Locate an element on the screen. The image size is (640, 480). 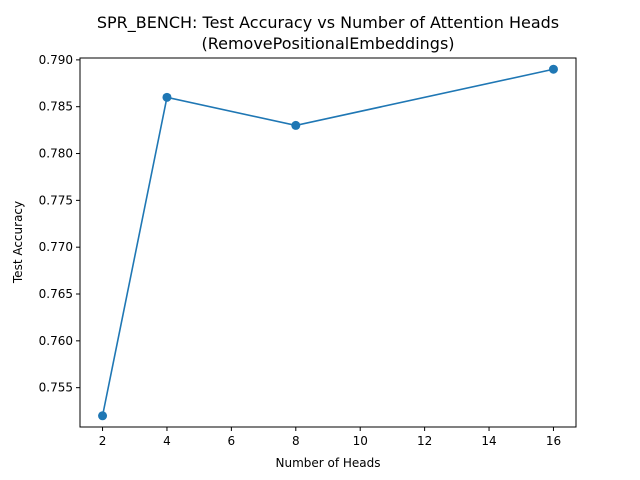
y-tick-label: 0.775 is located at coordinates (56, 200).